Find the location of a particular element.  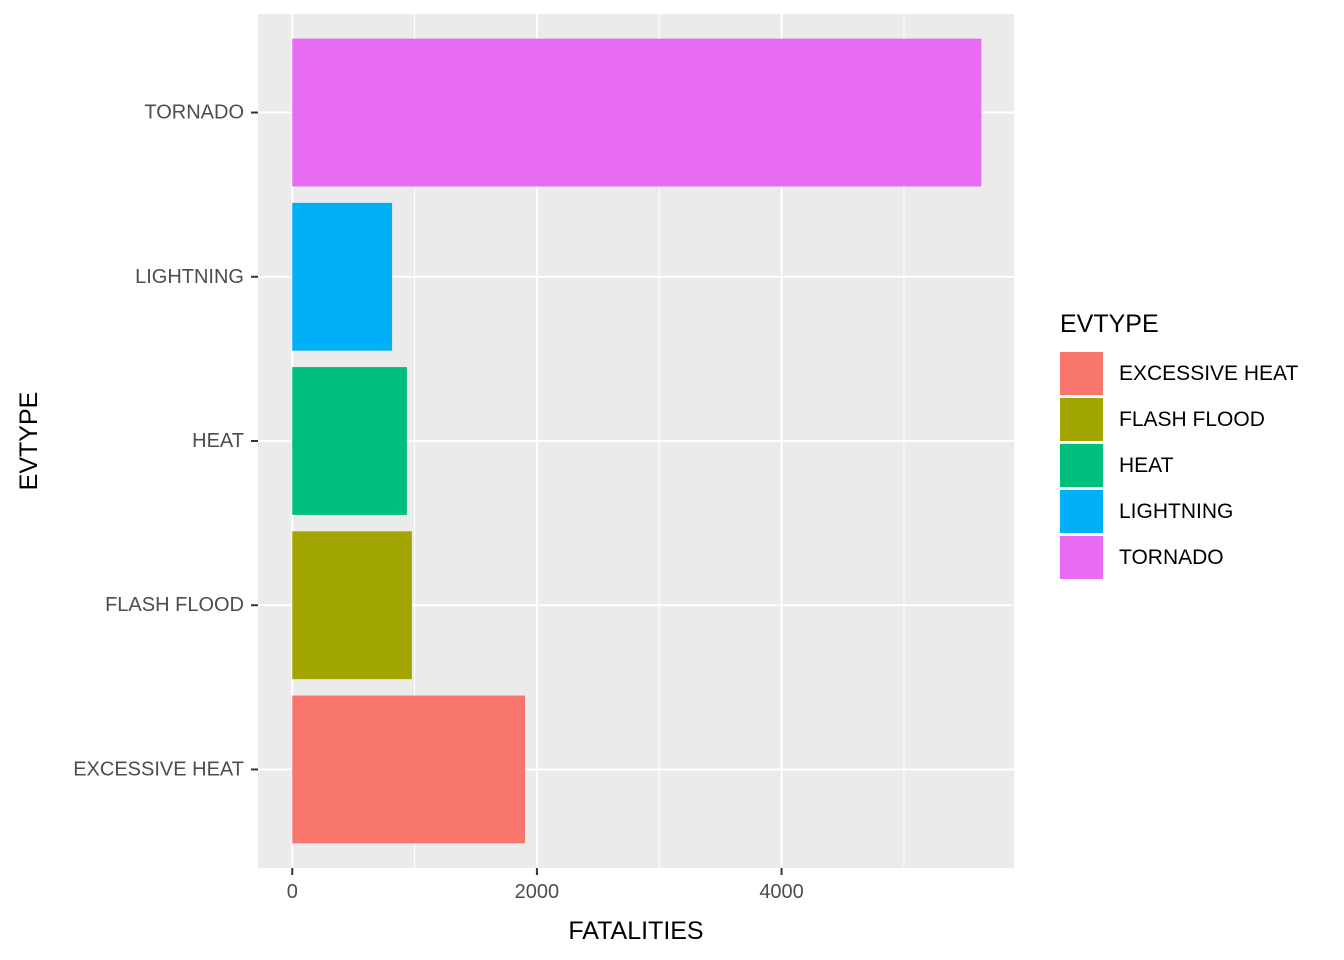

bar-heat is located at coordinates (349, 441).